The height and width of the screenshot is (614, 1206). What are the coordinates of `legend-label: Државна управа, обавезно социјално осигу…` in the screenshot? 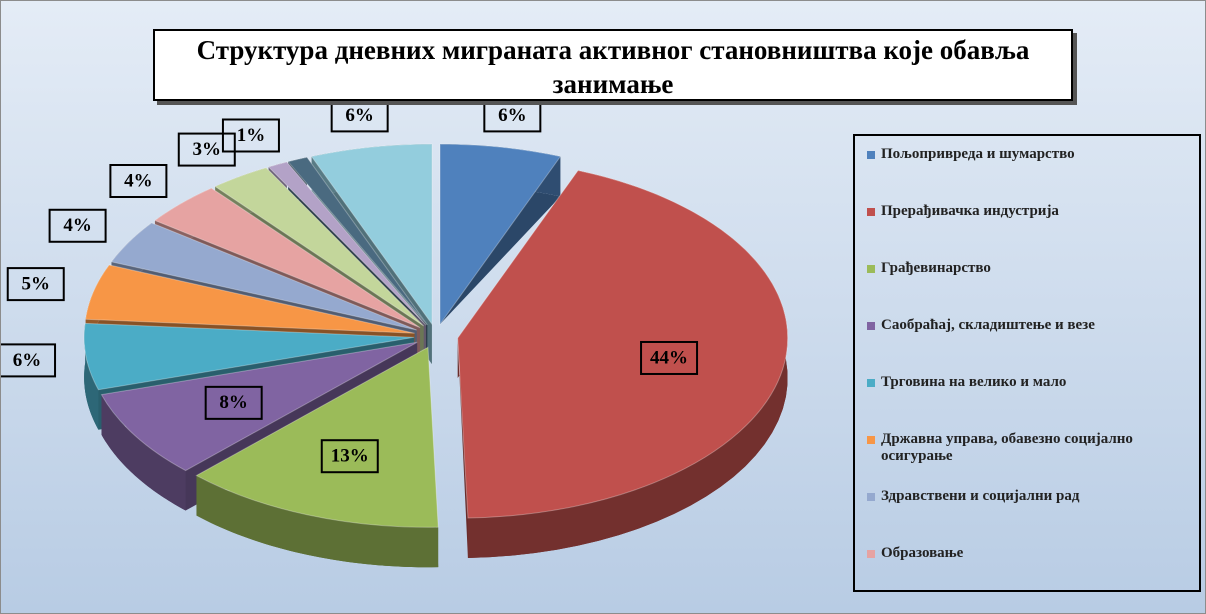 It's located at (1007, 447).